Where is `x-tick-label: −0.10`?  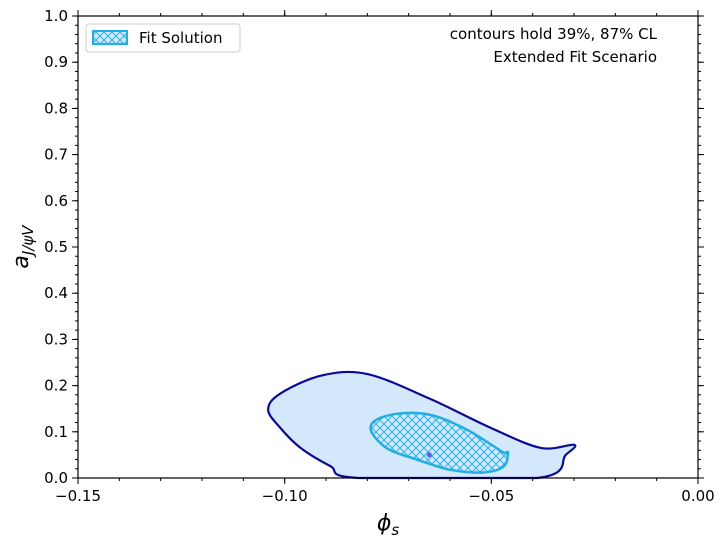 x-tick-label: −0.10 is located at coordinates (285, 496).